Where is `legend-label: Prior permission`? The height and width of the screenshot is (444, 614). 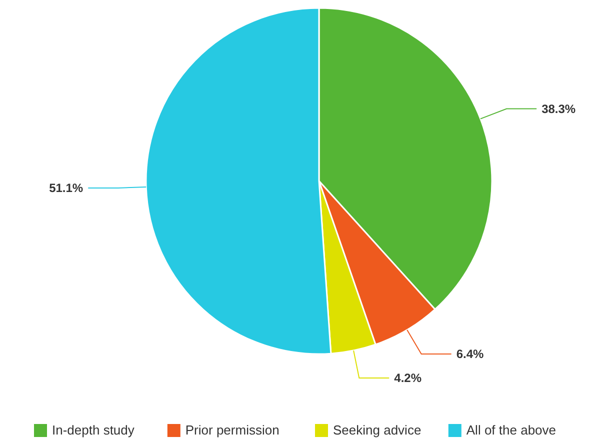
legend-label: Prior permission is located at coordinates (232, 430).